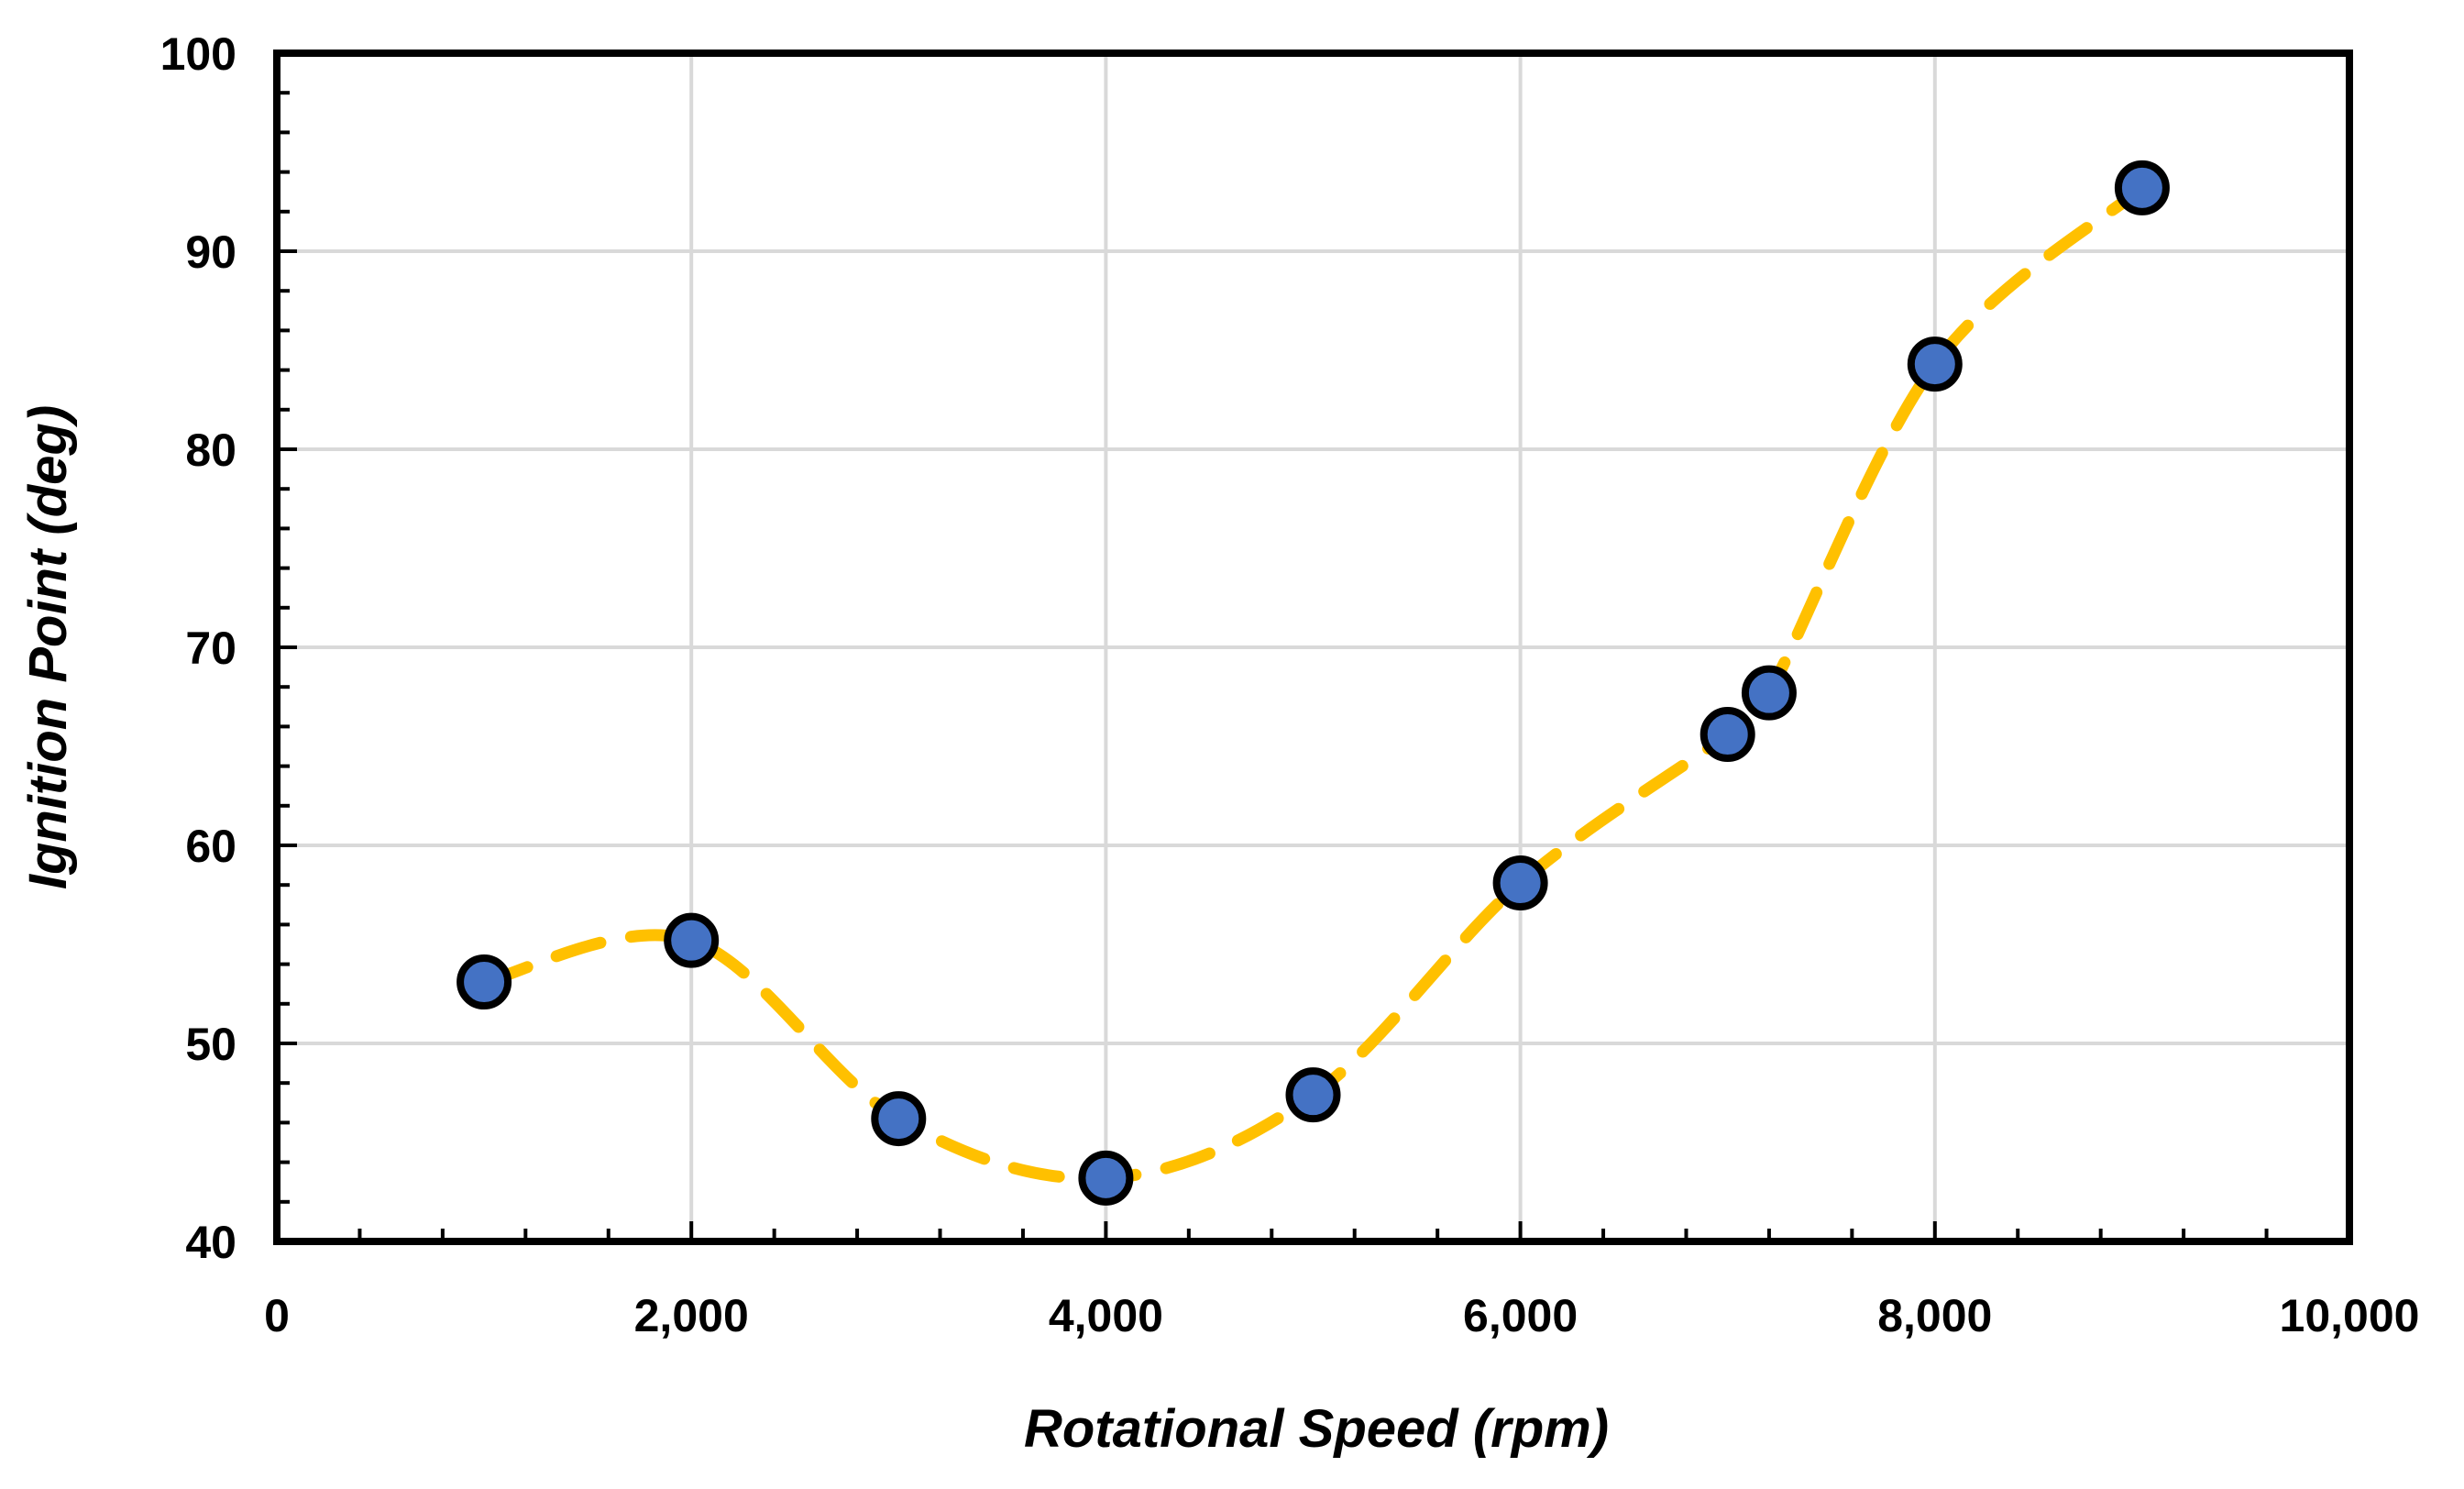 The height and width of the screenshot is (1489, 2464). I want to click on x-tick-label: 4,000, so click(1106, 1315).